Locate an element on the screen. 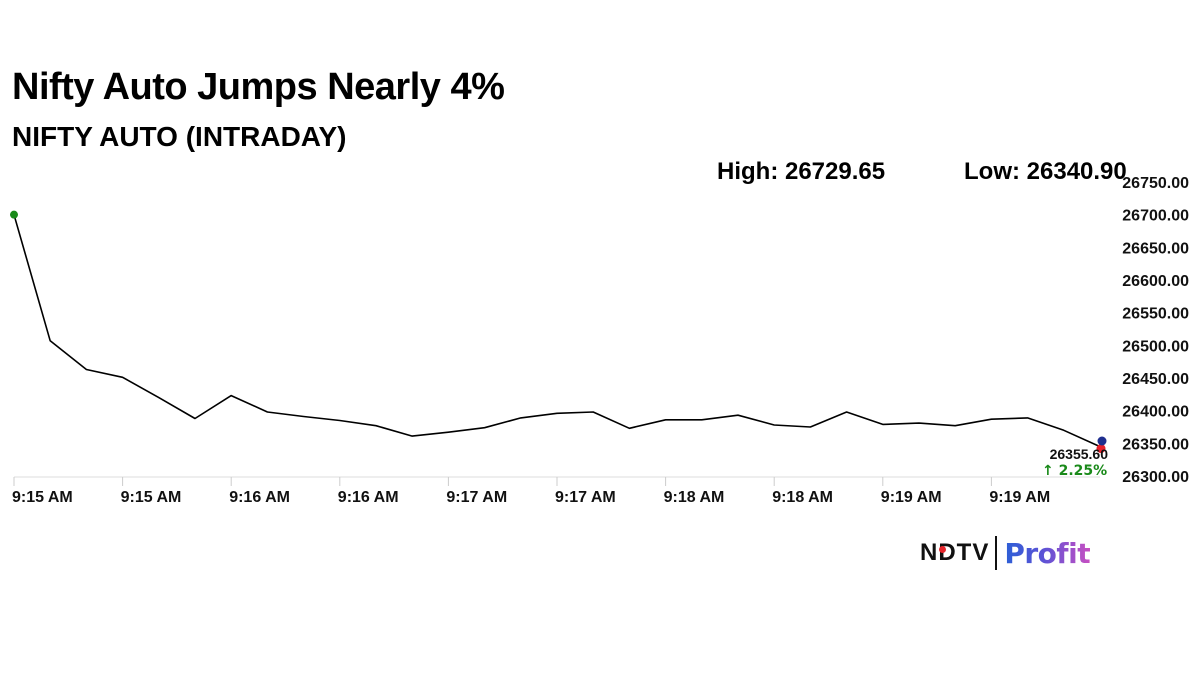 The height and width of the screenshot is (675, 1200). change-percent-label: ↑ 2.25% is located at coordinates (1074, 471).